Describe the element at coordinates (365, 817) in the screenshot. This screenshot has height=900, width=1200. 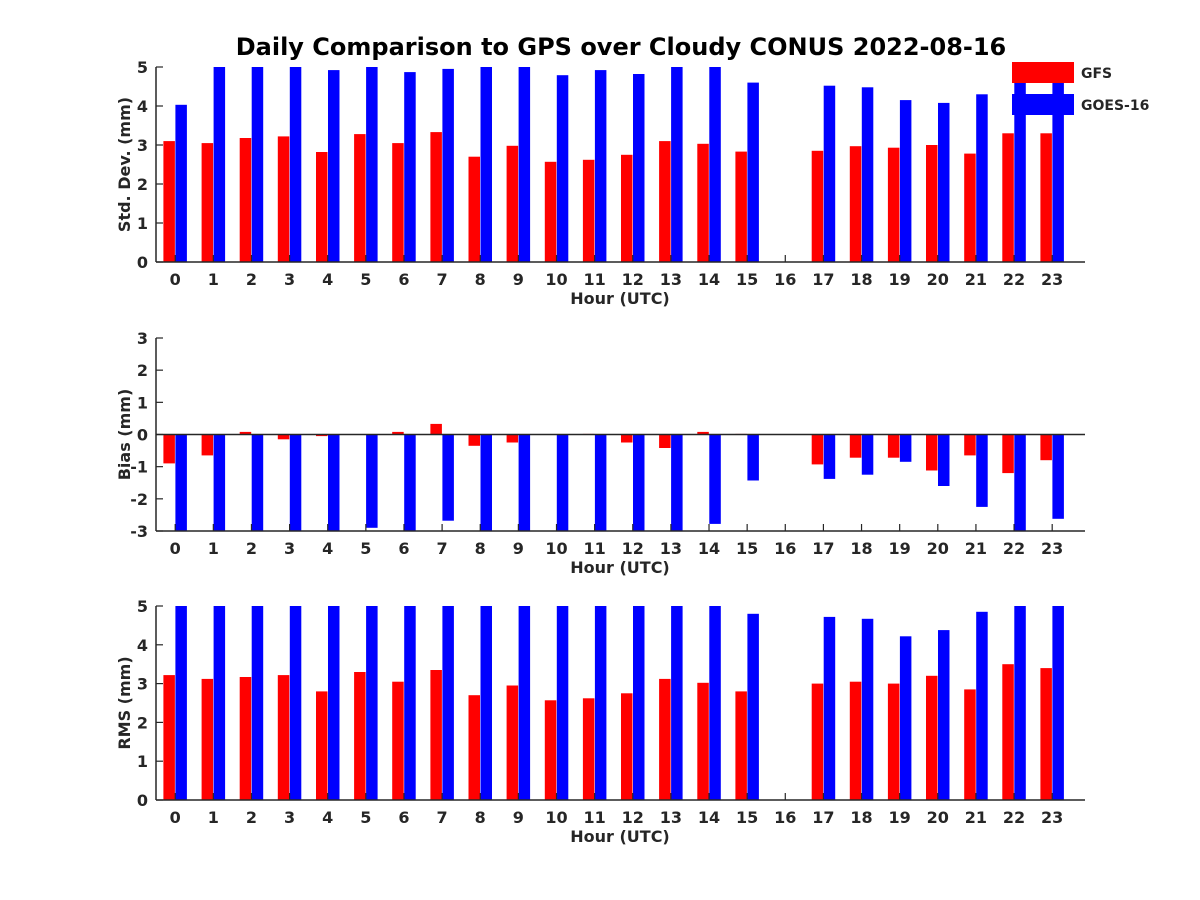
I see `x-tick-label: 5` at that location.